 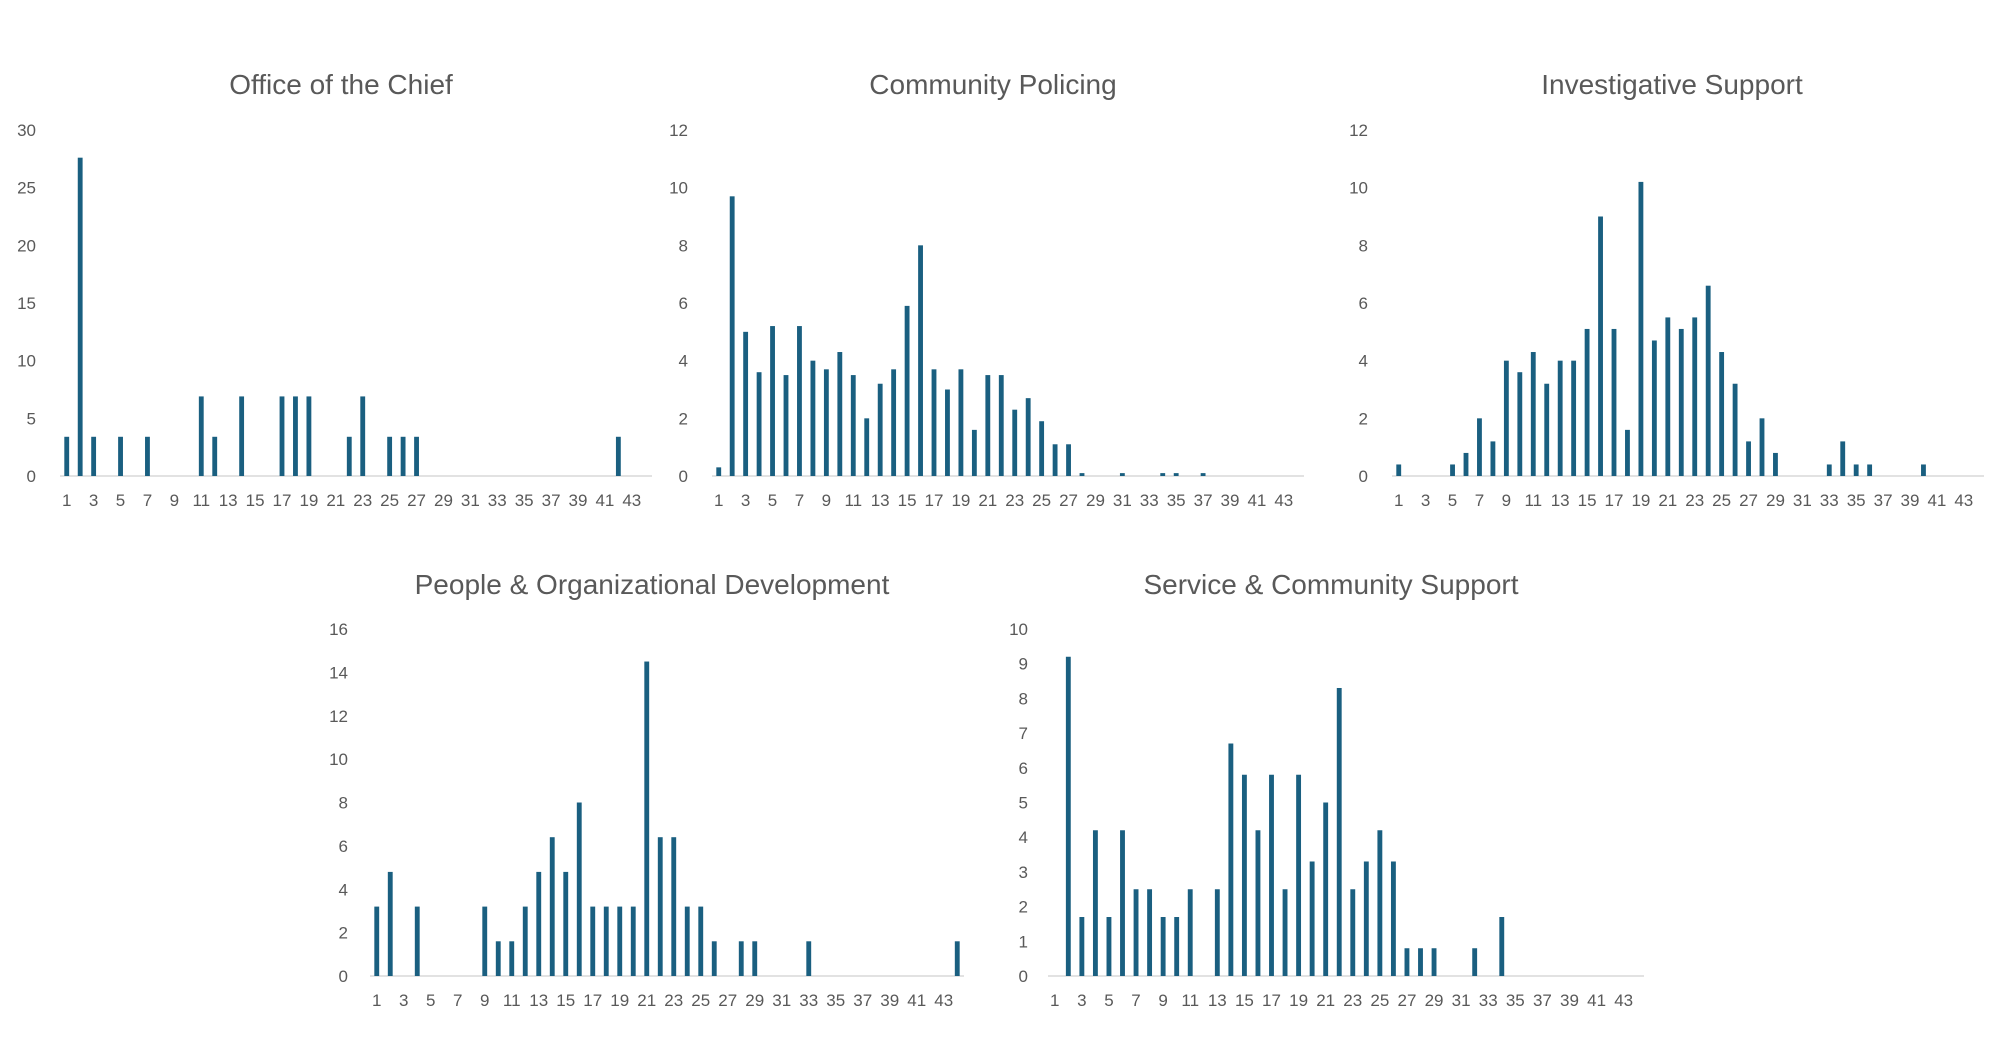 What do you see at coordinates (343, 933) in the screenshot?
I see `y-tick-label: 2` at bounding box center [343, 933].